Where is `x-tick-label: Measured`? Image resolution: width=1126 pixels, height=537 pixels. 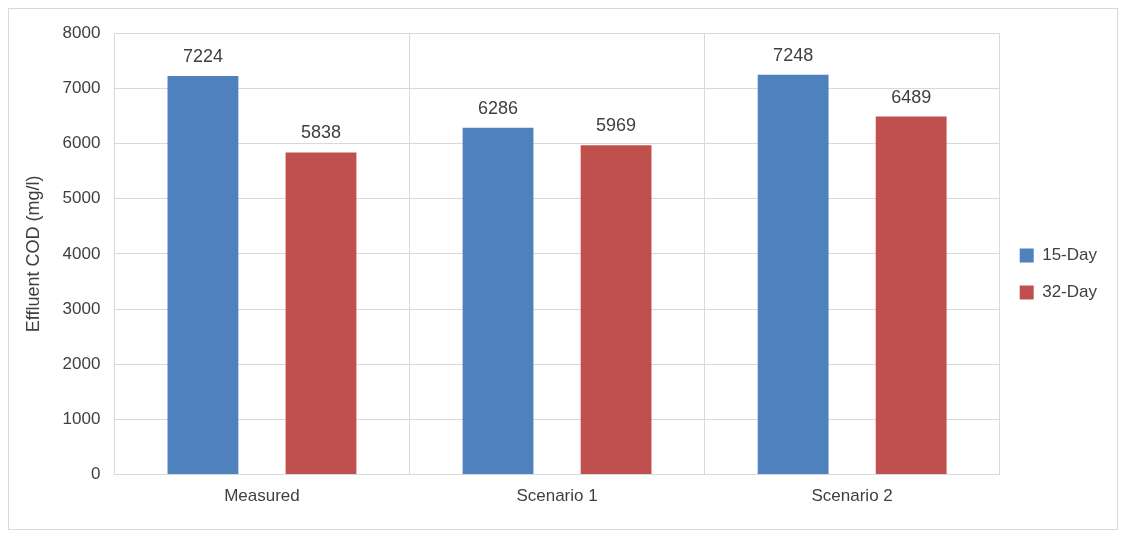
x-tick-label: Measured is located at coordinates (262, 496).